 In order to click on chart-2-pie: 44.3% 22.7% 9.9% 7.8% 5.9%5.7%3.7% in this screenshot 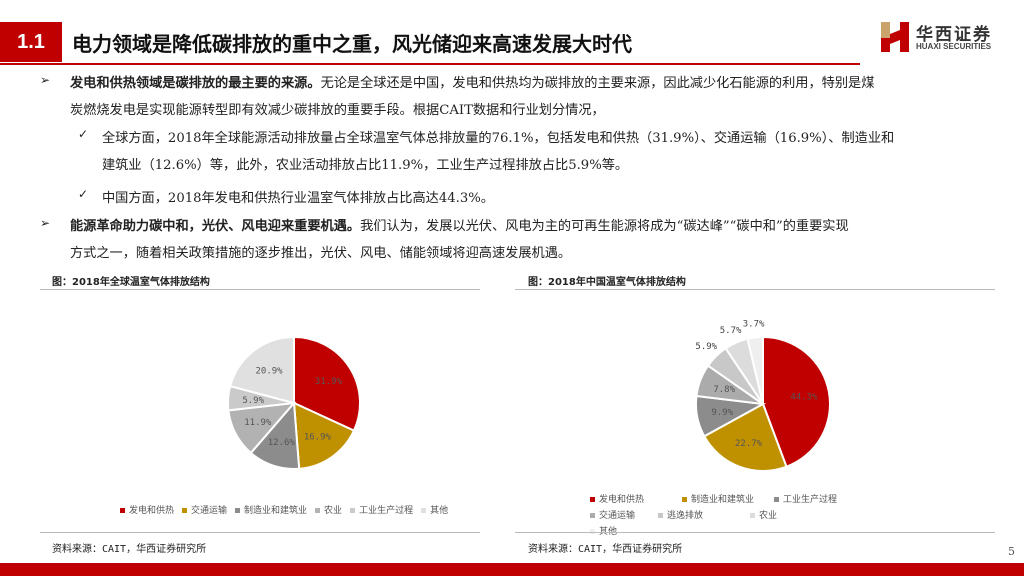, I will do `click(763, 396)`.